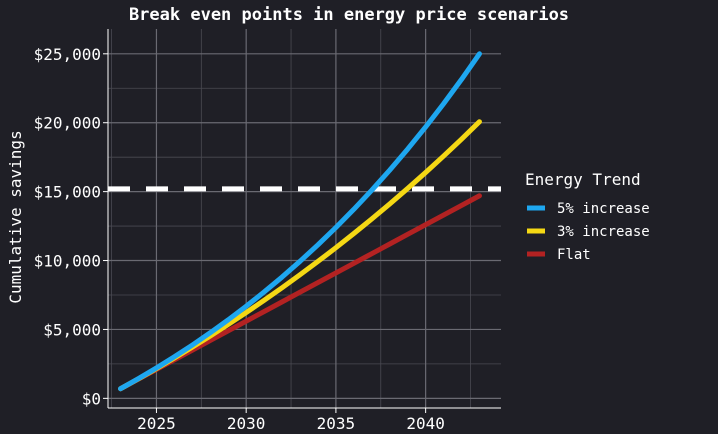  Describe the element at coordinates (72, 329) in the screenshot. I see `y-tick-label: $5,000` at that location.